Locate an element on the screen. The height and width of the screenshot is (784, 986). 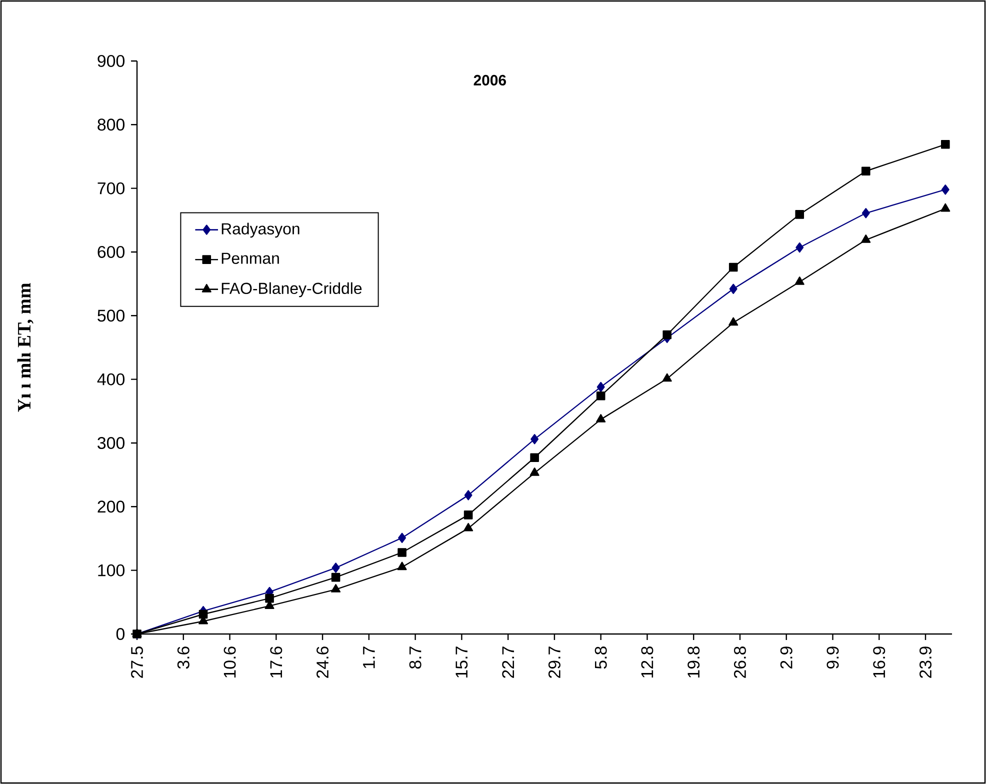
x-tick-label: 19.8 is located at coordinates (694, 662).